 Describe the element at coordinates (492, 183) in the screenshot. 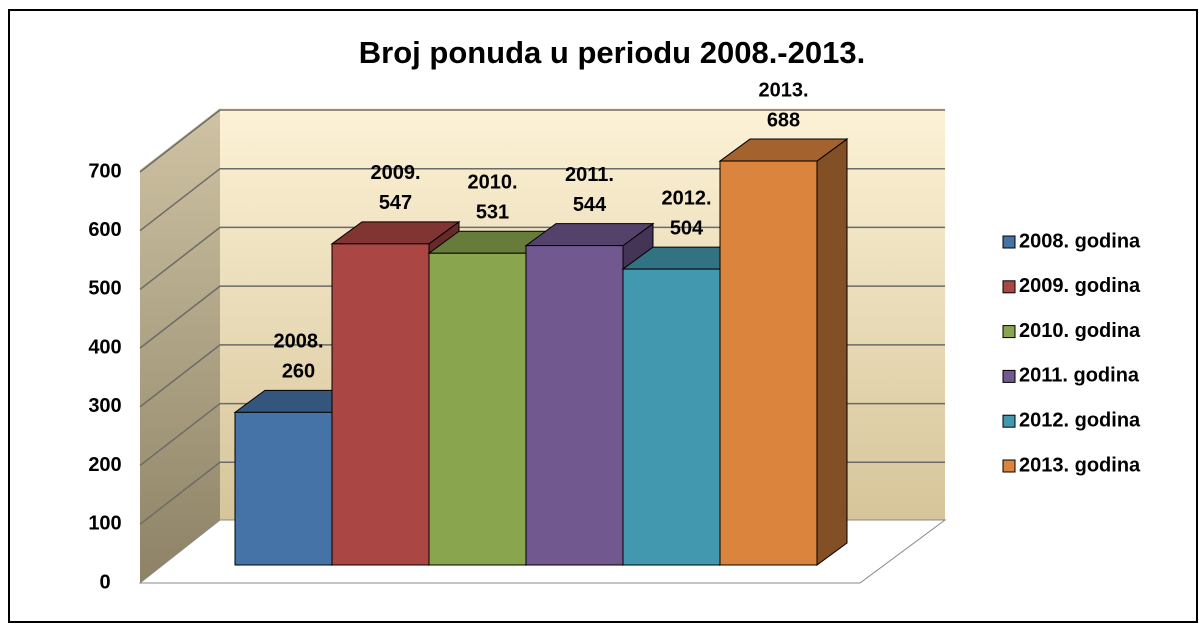

I see `data-label-category: 2010.` at that location.